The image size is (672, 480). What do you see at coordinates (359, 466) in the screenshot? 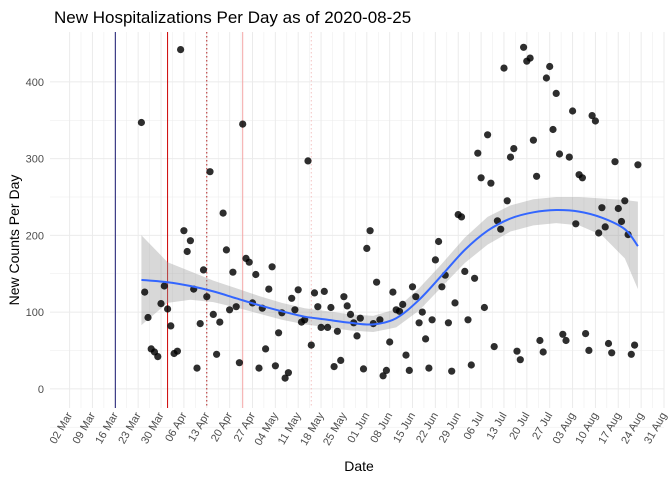
I see `x-axis-title: Date` at bounding box center [359, 466].